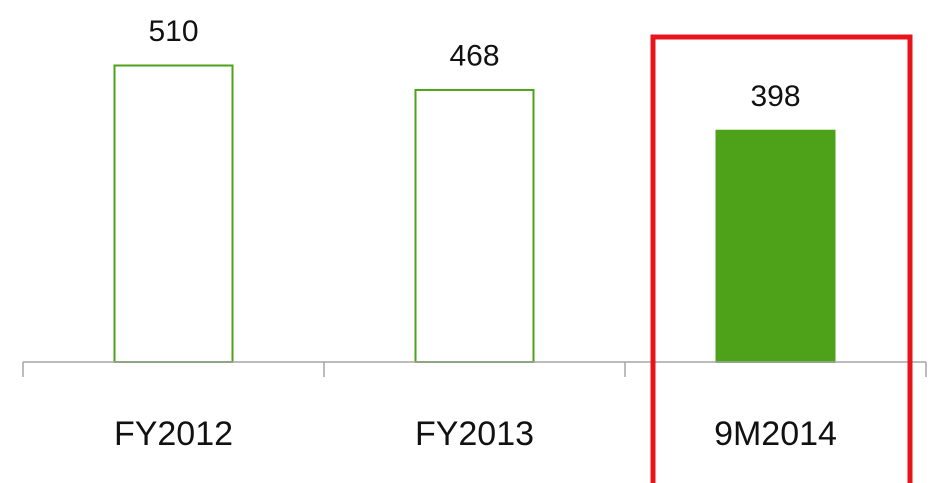  I want to click on category-label-fy2012: FY2012, so click(173, 434).